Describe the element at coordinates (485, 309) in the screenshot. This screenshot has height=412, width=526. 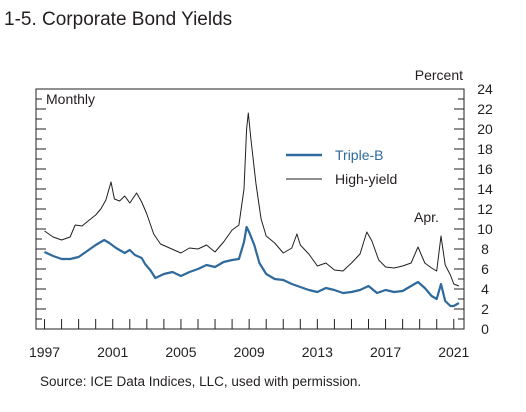
I see `y-tick-label: 2` at that location.